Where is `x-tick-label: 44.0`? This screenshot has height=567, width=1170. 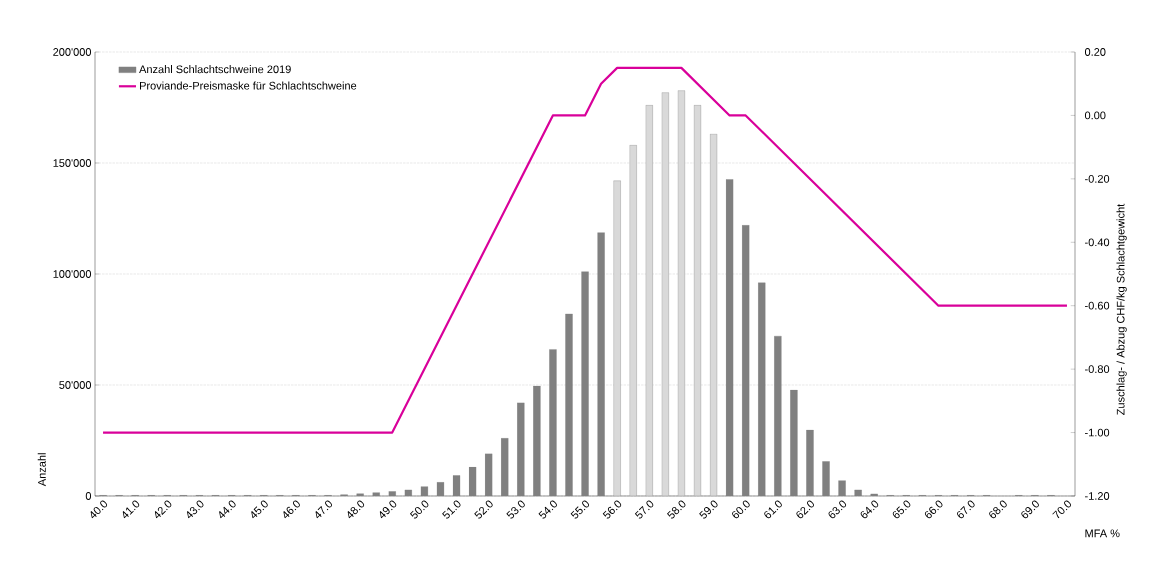 x-tick-label: 44.0 is located at coordinates (227, 509).